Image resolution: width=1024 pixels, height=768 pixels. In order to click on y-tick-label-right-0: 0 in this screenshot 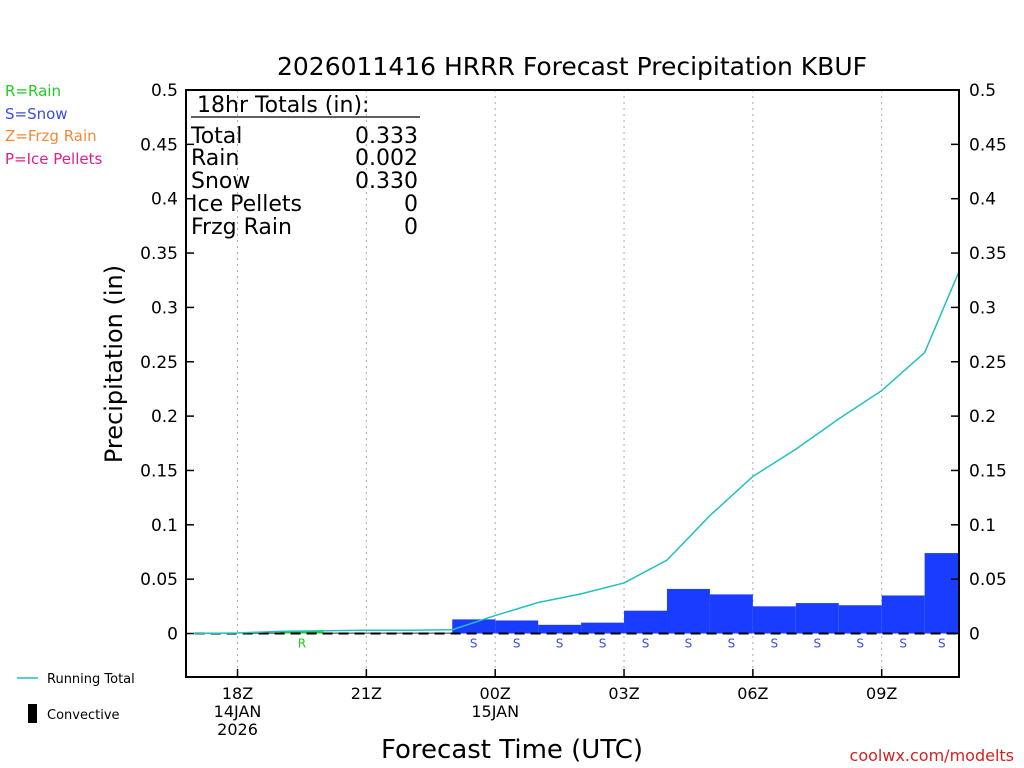, I will do `click(974, 635)`.